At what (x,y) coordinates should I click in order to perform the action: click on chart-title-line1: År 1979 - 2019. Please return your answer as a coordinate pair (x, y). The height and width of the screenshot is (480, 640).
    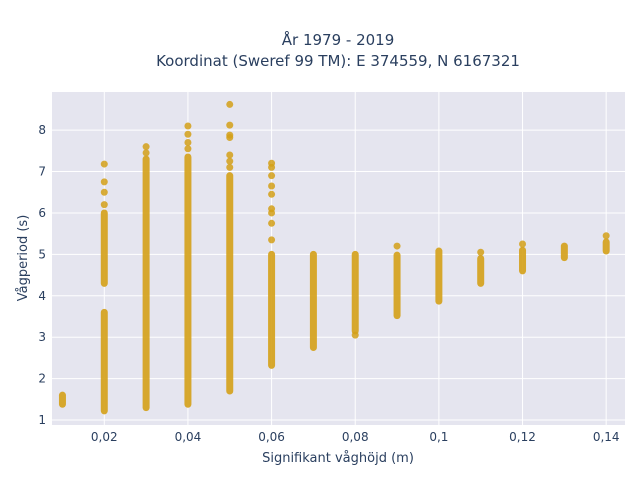
    Looking at the image, I should click on (338, 39).